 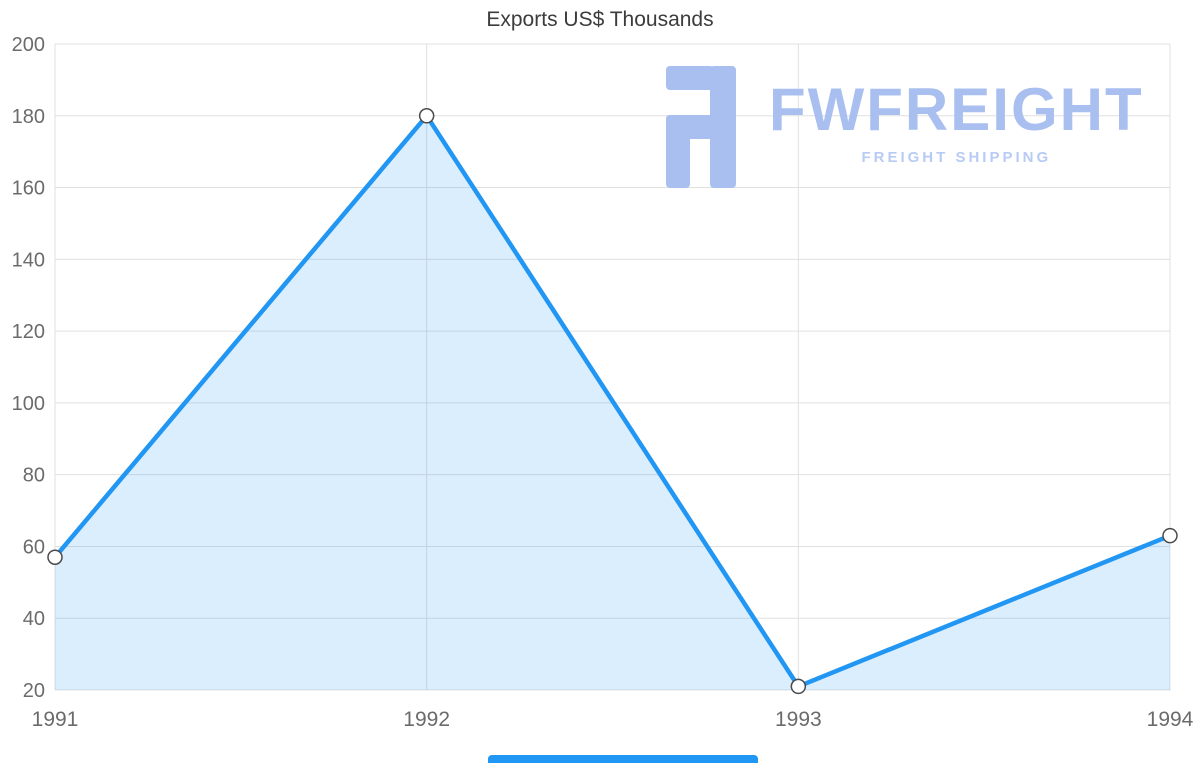 I want to click on y-tick-label: 140, so click(x=28, y=260).